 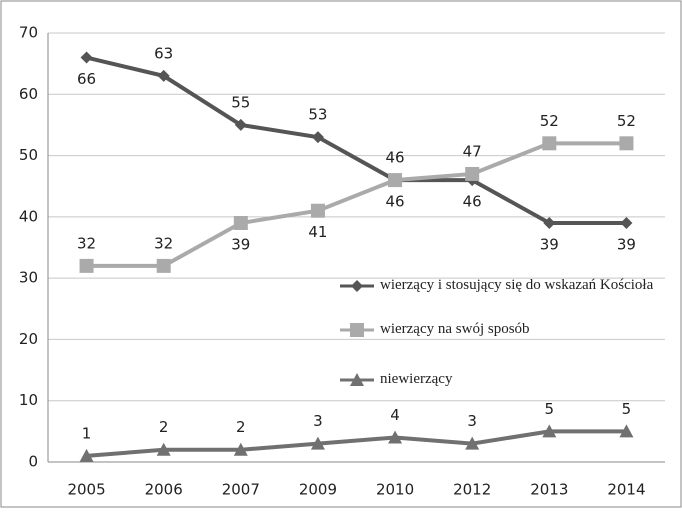 What do you see at coordinates (164, 490) in the screenshot?
I see `x-tick-label: 2006` at bounding box center [164, 490].